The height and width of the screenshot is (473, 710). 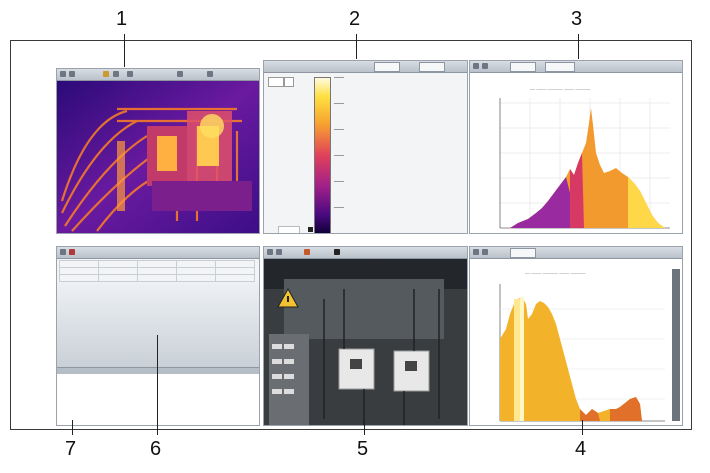 I want to click on profile-chart: — —— ——— —— ———, so click(x=582, y=346).